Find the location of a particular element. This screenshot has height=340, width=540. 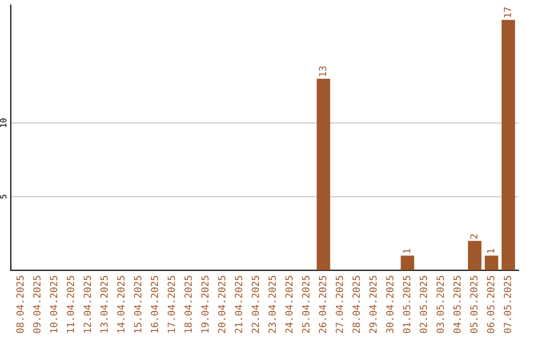

data-label: 17 is located at coordinates (508, 12).